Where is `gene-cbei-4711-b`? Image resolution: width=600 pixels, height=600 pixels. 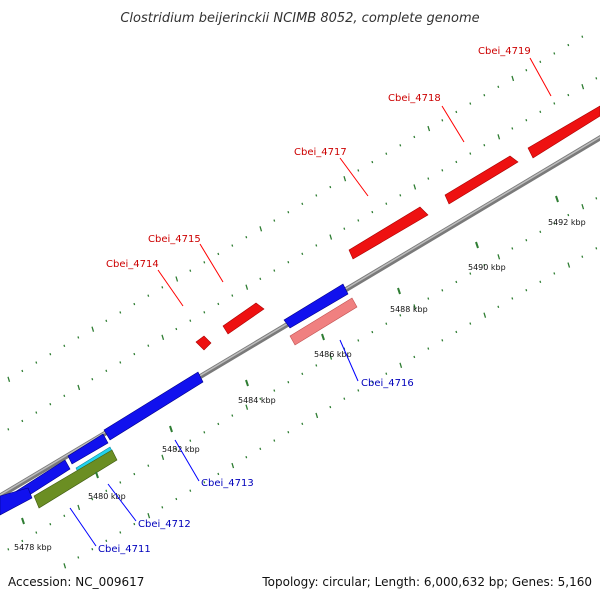
gene-cbei-4711-b is located at coordinates (16, 501).